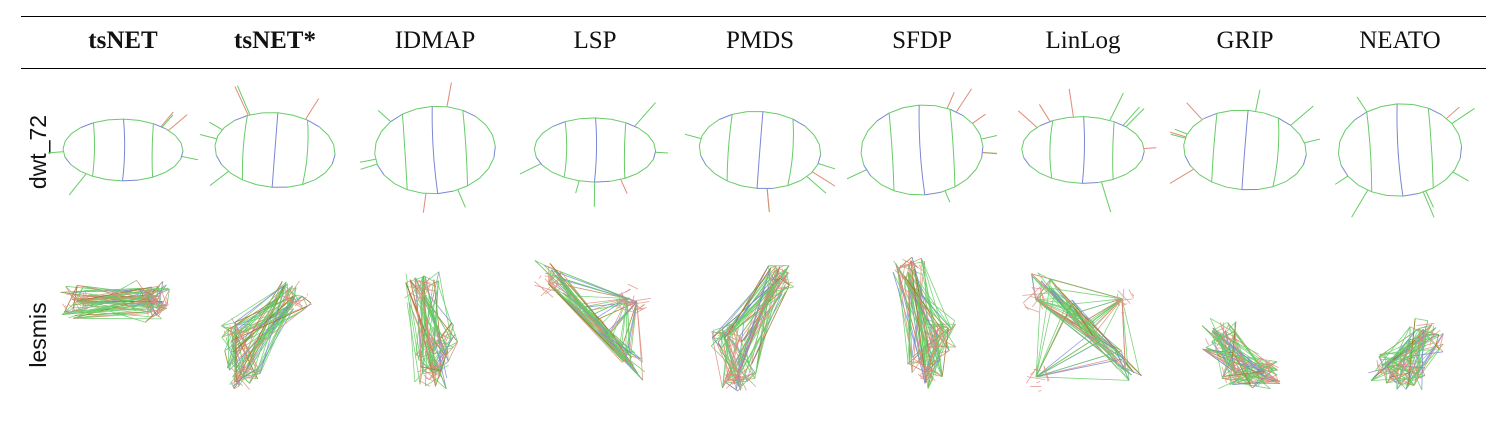  What do you see at coordinates (1245, 40) in the screenshot?
I see `column-header-grip: GRIP` at bounding box center [1245, 40].